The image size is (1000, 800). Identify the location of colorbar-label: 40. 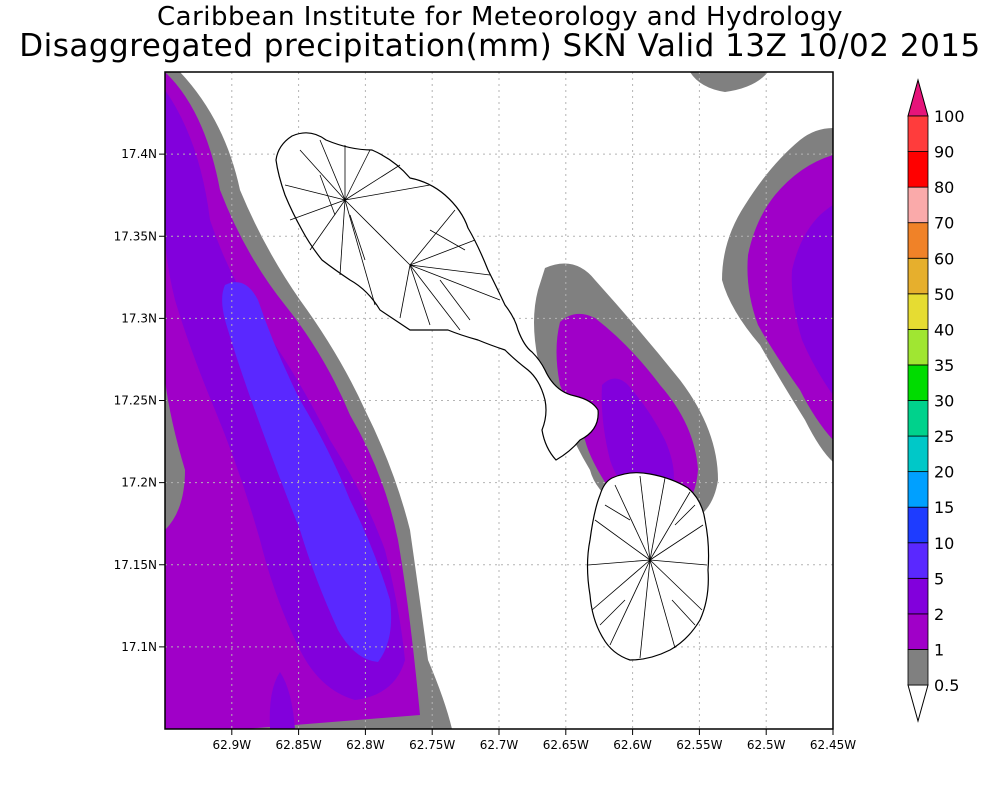
(944, 329).